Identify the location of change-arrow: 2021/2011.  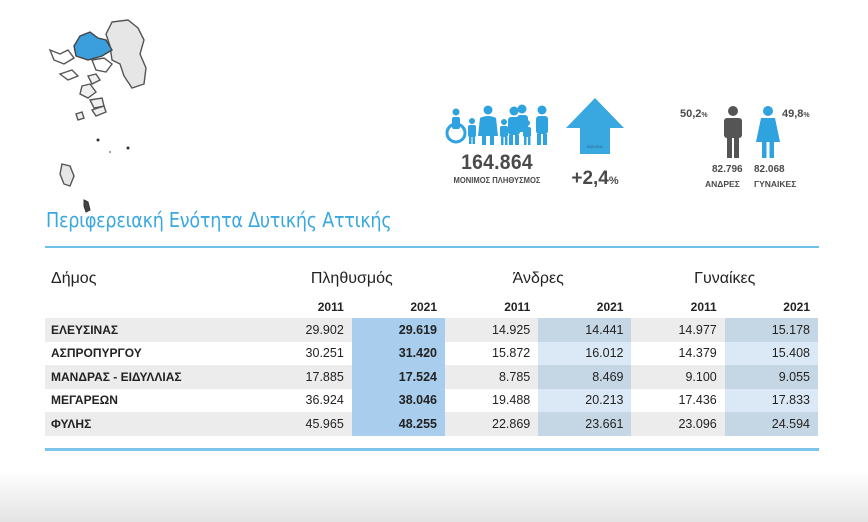
(595, 127).